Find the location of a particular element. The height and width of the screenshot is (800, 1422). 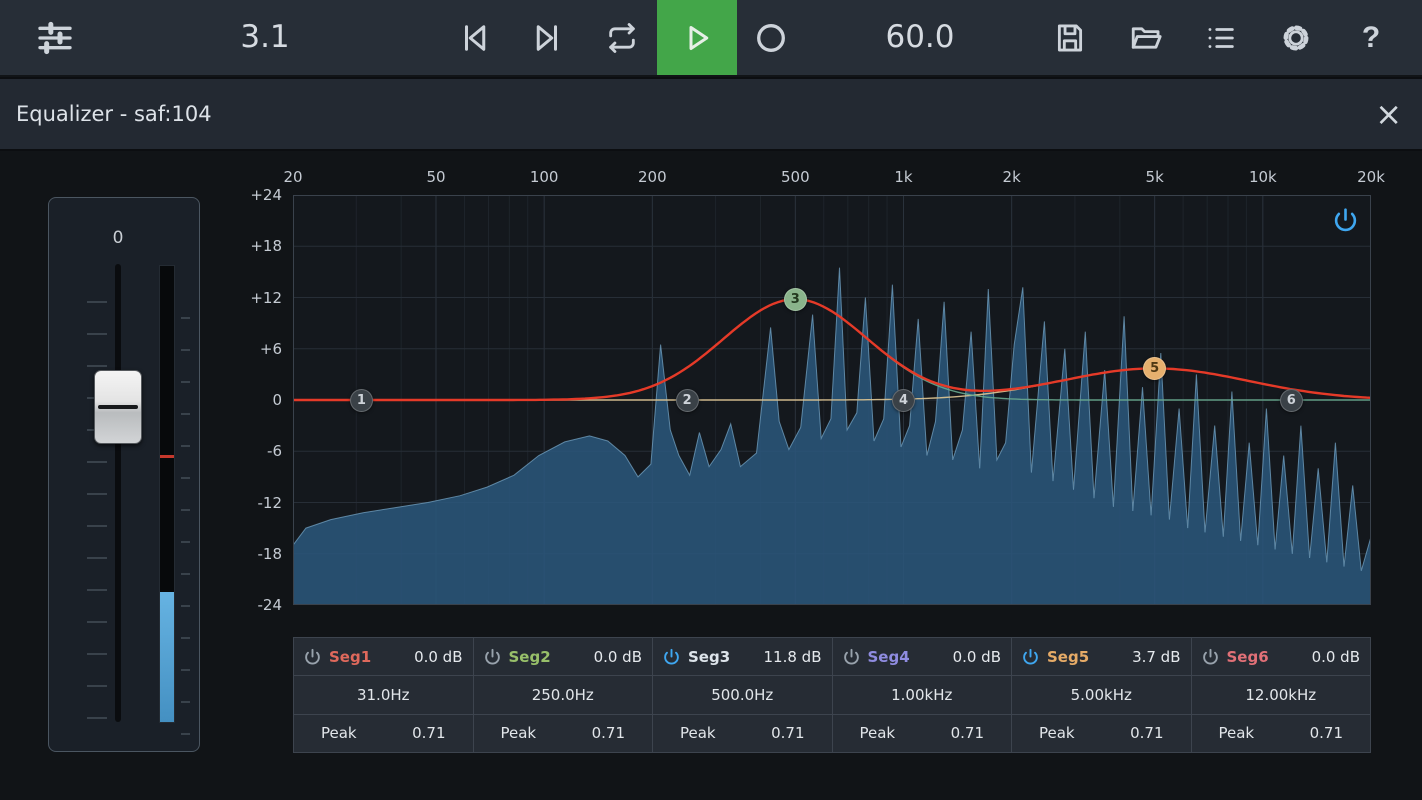

db-tick-label: +18 is located at coordinates (266, 246).